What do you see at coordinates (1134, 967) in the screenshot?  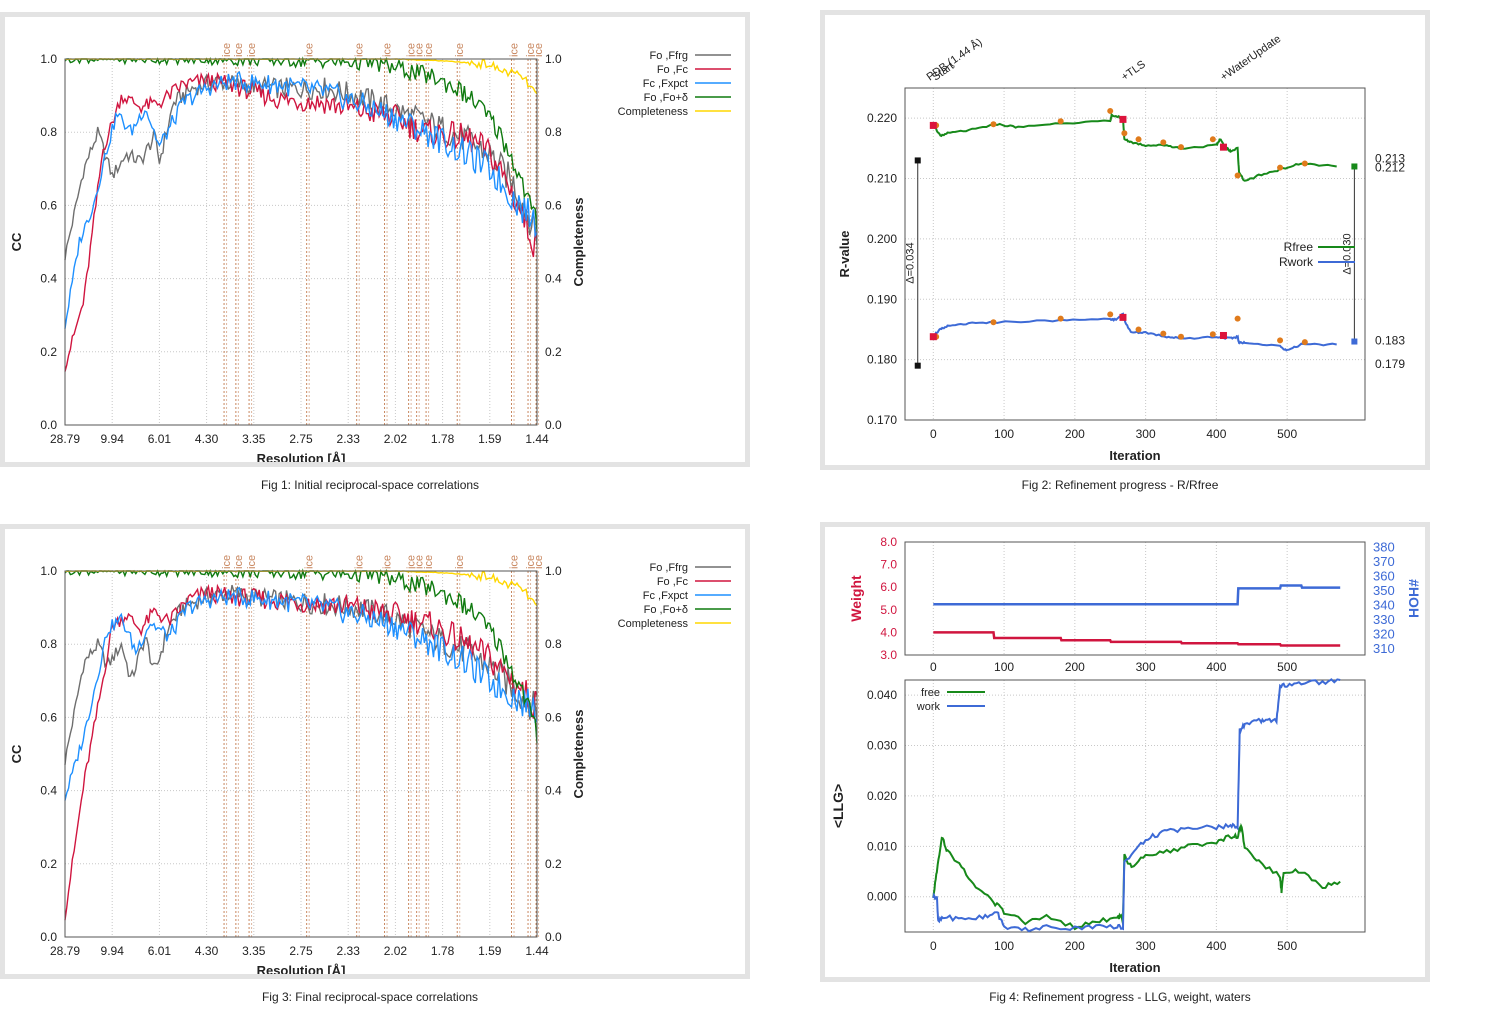 I see `x-axis-label: Iteration` at bounding box center [1134, 967].